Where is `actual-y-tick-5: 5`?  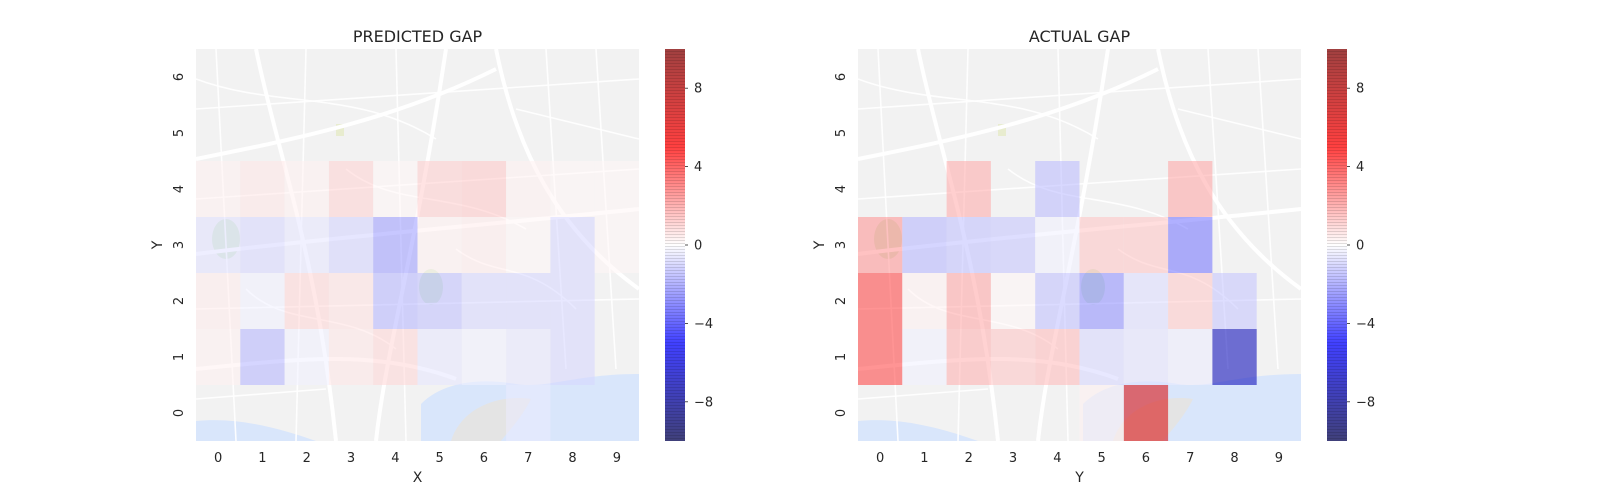
actual-y-tick-5: 5 is located at coordinates (841, 133).